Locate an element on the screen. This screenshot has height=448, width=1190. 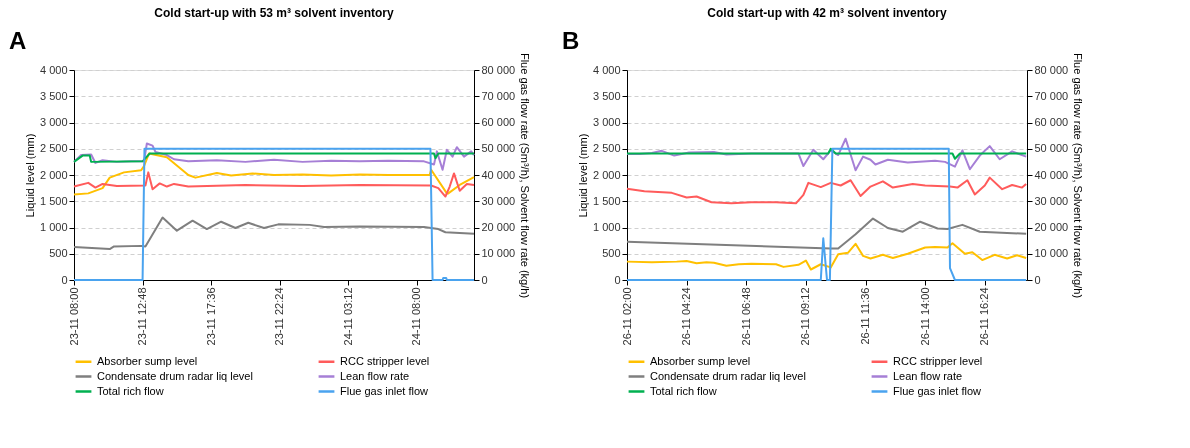
x-tick-label: 26-11 06:48 is located at coordinates (745, 316).